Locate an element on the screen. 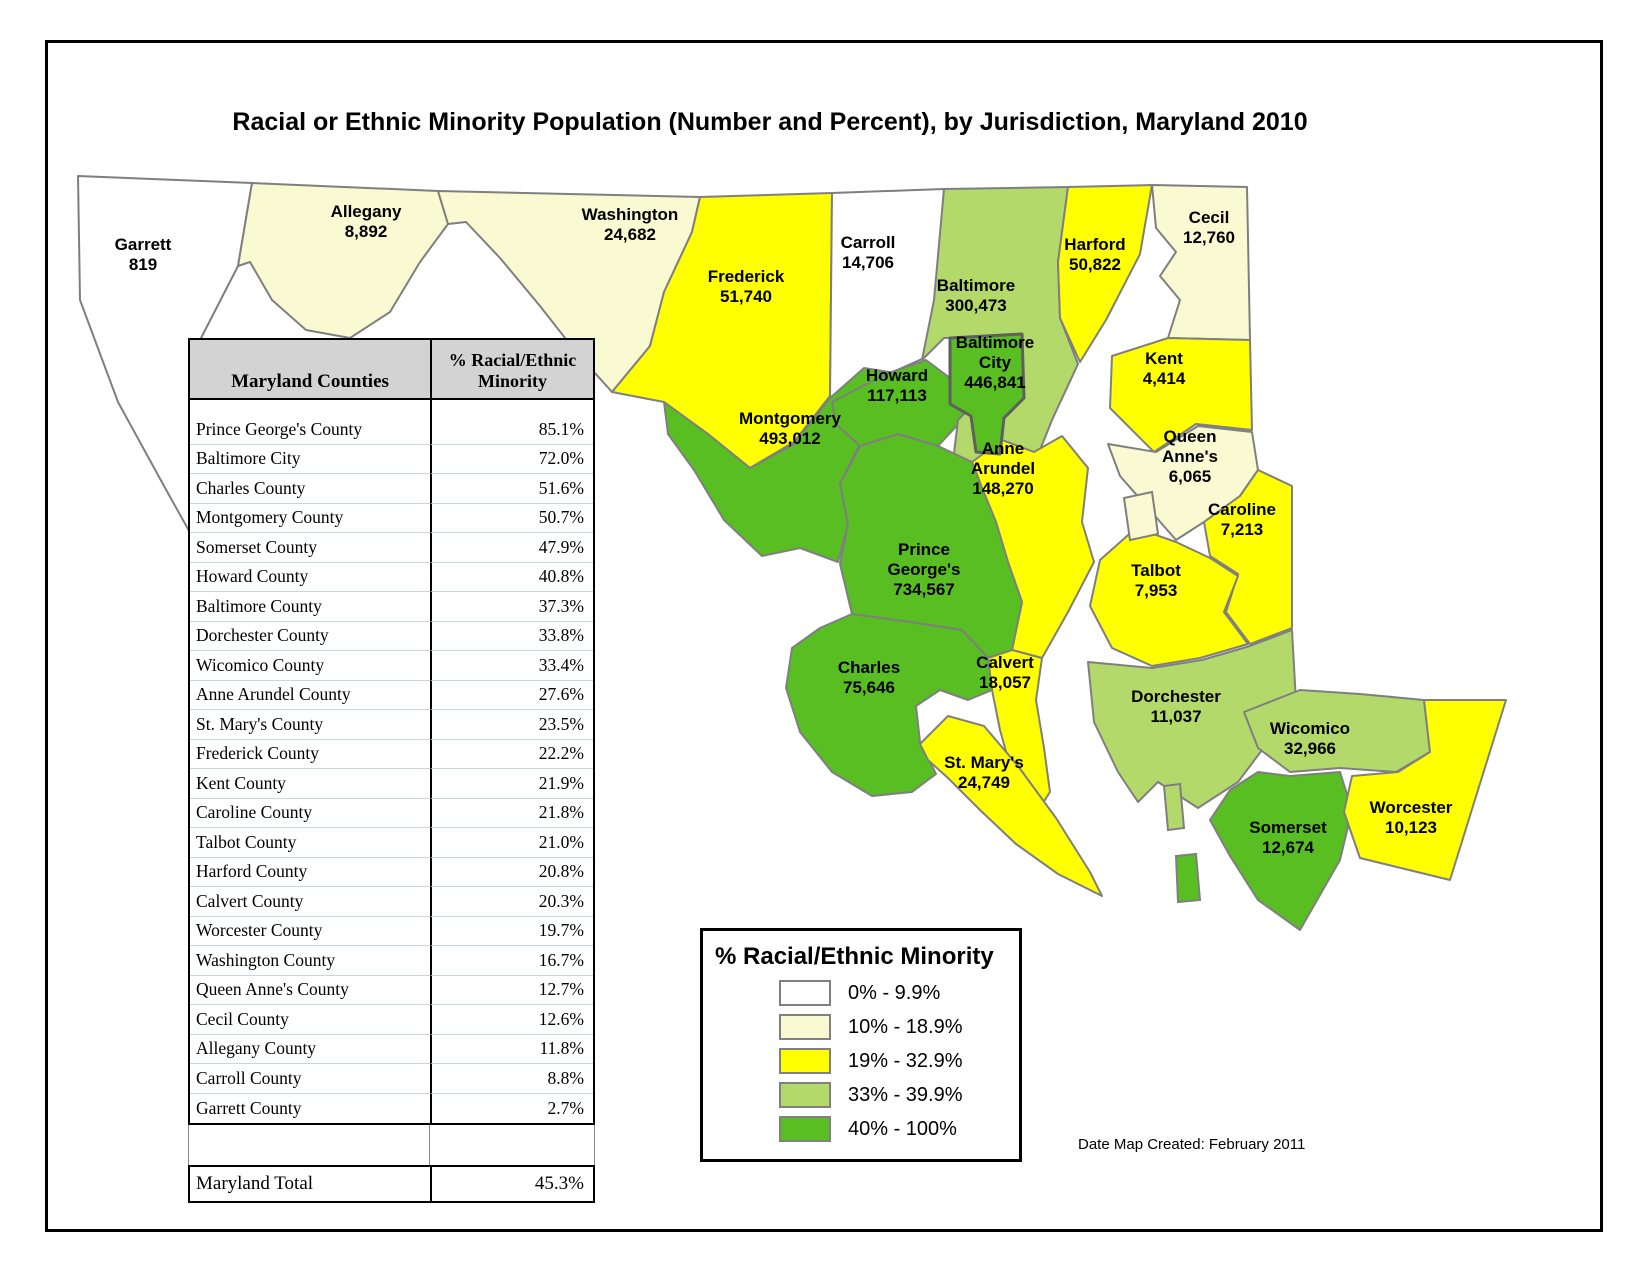 Image resolution: width=1650 pixels, height=1275 pixels. table-row: Washington County 16.7% is located at coordinates (391, 961).